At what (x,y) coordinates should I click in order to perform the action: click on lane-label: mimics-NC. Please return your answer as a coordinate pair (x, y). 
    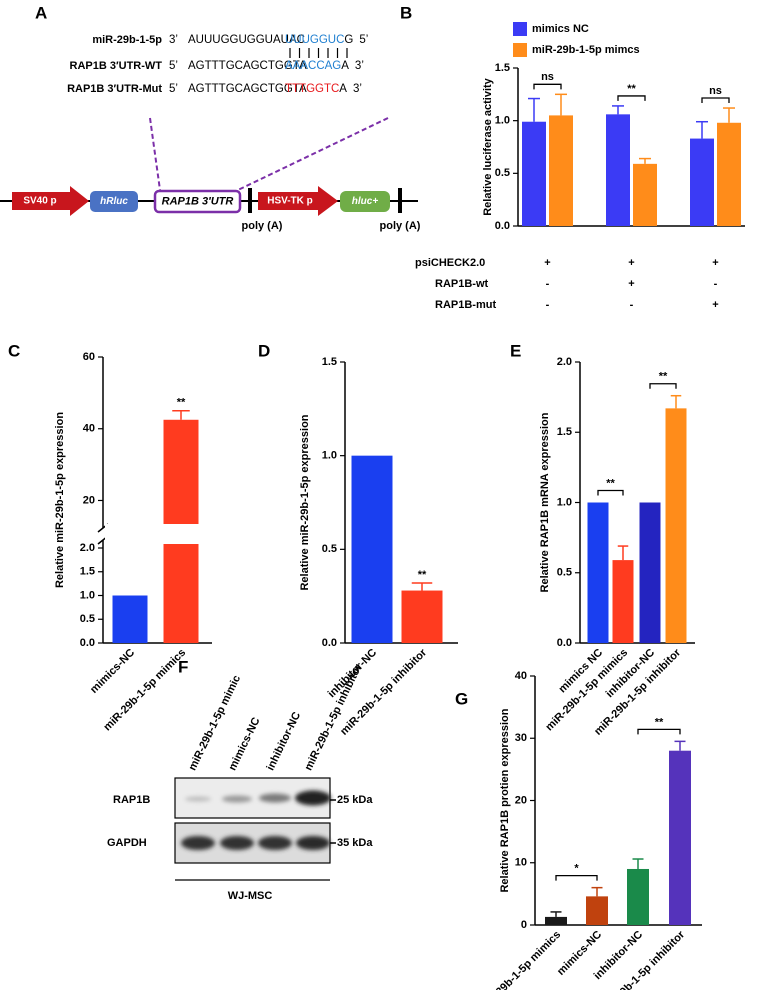
    Looking at the image, I should click on (245, 744).